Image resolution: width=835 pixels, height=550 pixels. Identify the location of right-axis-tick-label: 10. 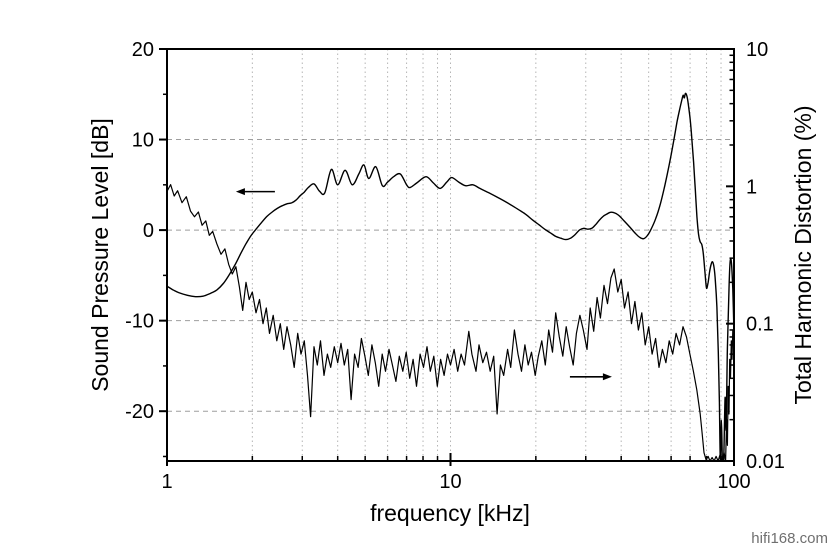
(757, 50).